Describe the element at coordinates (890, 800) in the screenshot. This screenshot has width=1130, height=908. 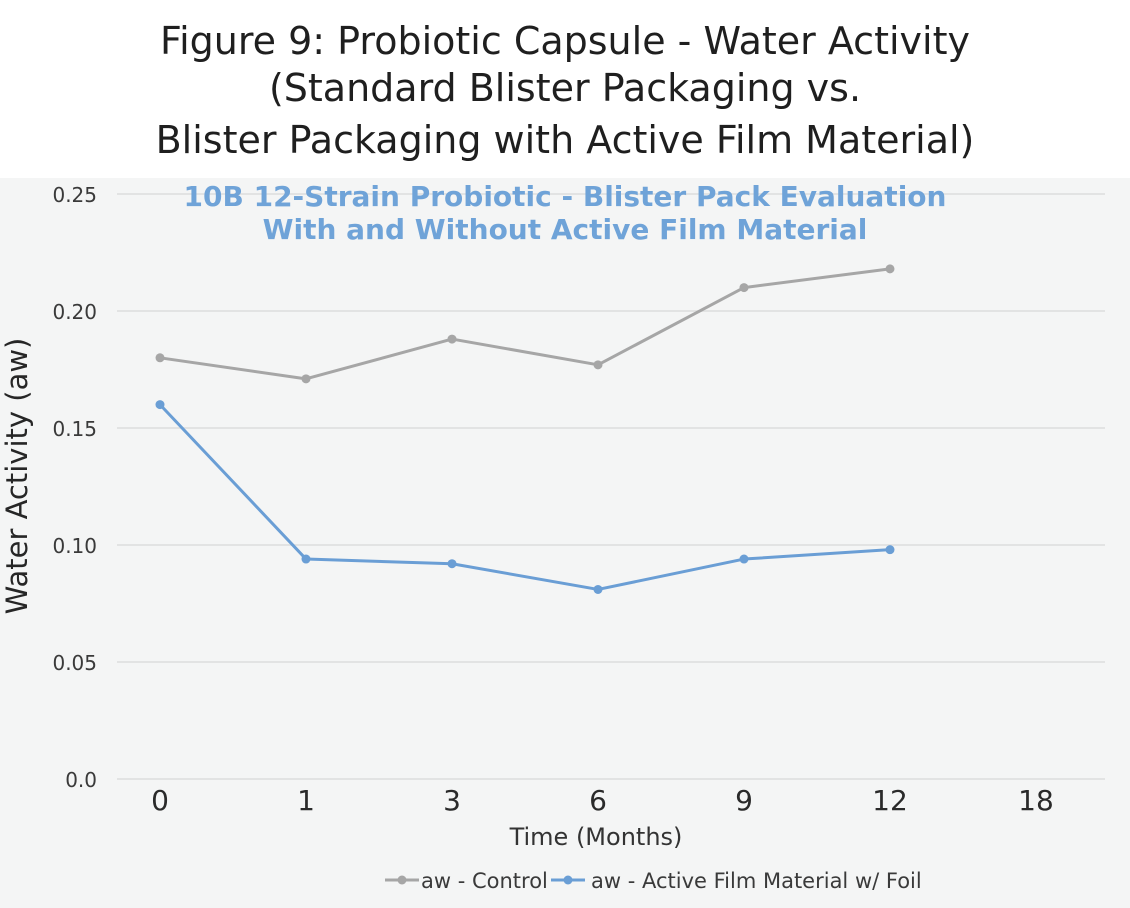
I see `x-tick-label: 12` at that location.